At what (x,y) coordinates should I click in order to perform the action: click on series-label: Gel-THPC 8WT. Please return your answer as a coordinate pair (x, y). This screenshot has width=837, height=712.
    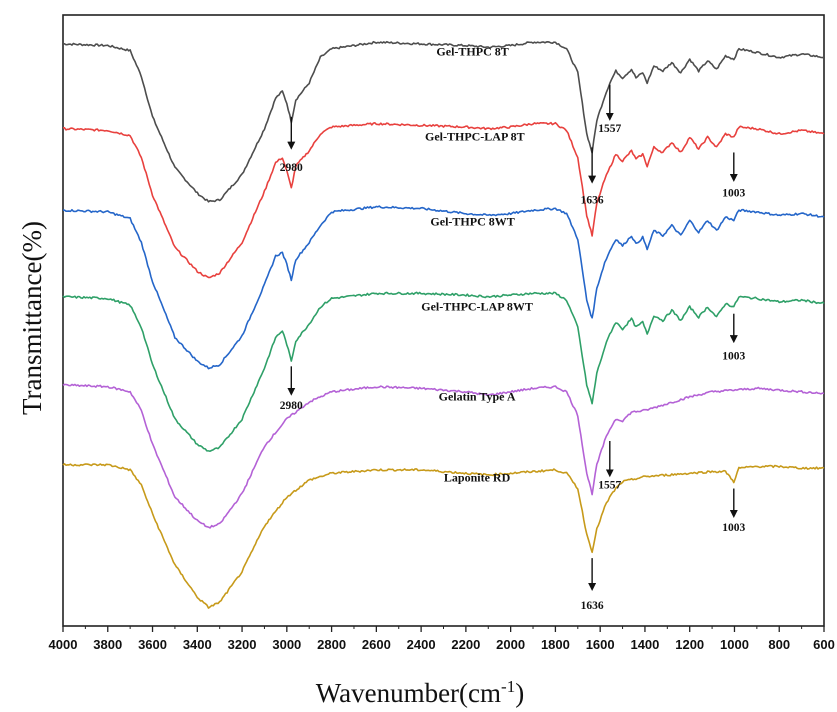
    Looking at the image, I should click on (472, 221).